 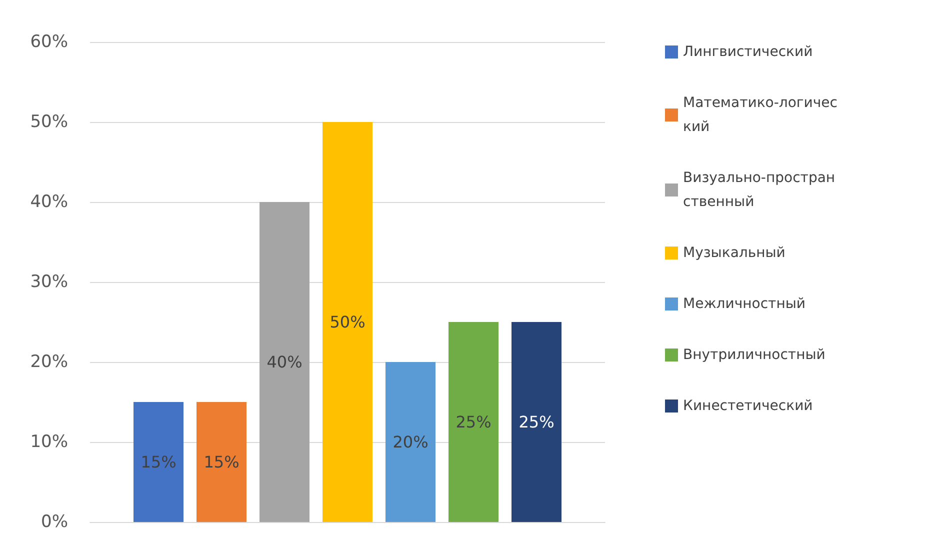 I want to click on y-tick-label: 30%, so click(x=49, y=282).